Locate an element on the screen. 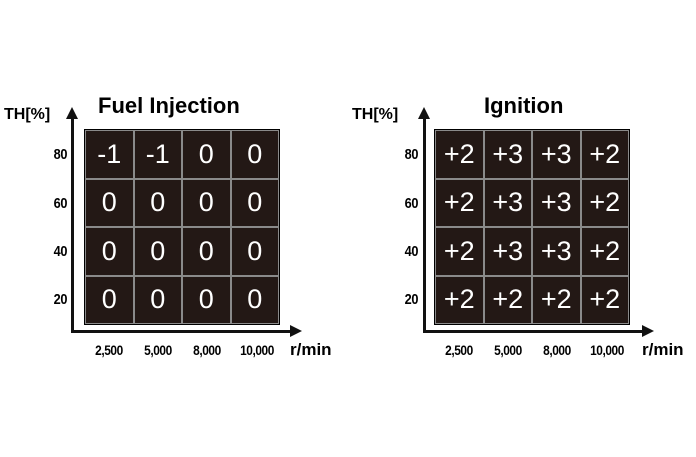 This screenshot has height=457, width=696. fuel-injection-grid: -1 -1 0 0 0 0 0 0 0 0 0 0 0 0 0 0 is located at coordinates (182, 227).